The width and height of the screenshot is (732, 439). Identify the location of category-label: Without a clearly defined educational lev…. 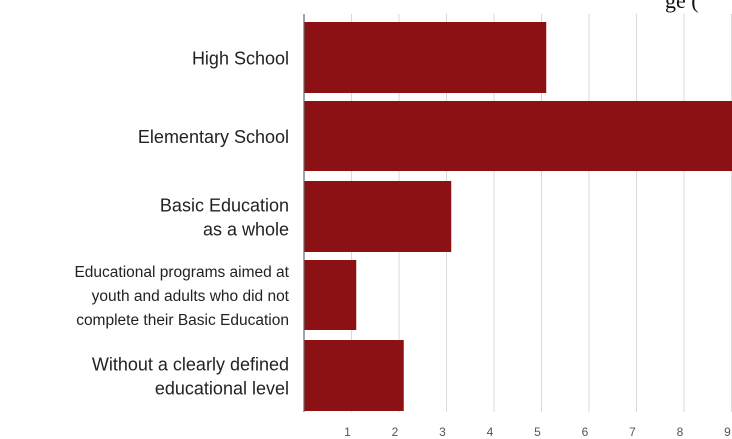
(190, 376).